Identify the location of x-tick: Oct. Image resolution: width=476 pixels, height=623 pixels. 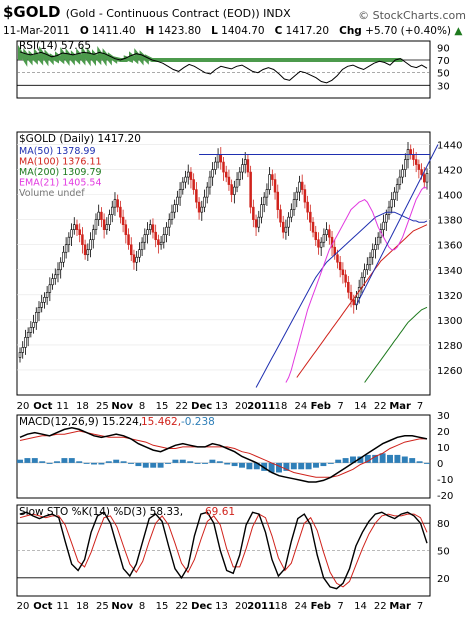
(42, 406).